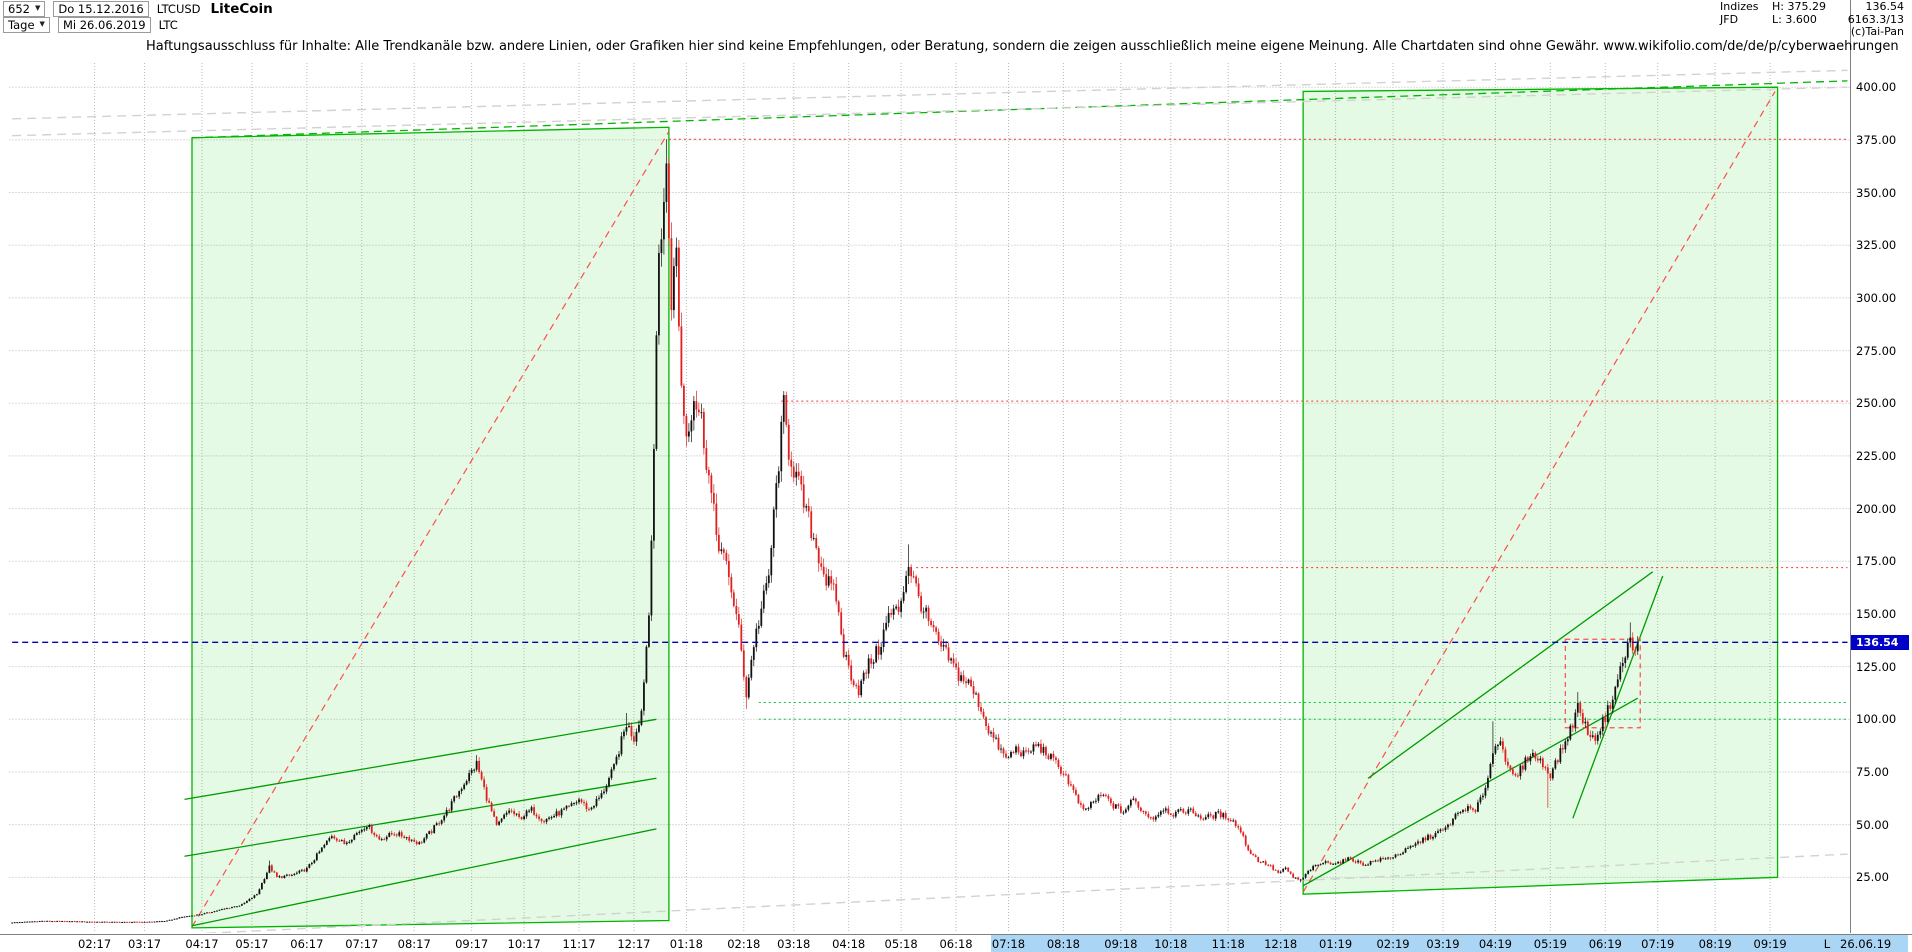 This screenshot has width=1912, height=952. I want to click on x-axis-label: 09:18, so click(1121, 944).